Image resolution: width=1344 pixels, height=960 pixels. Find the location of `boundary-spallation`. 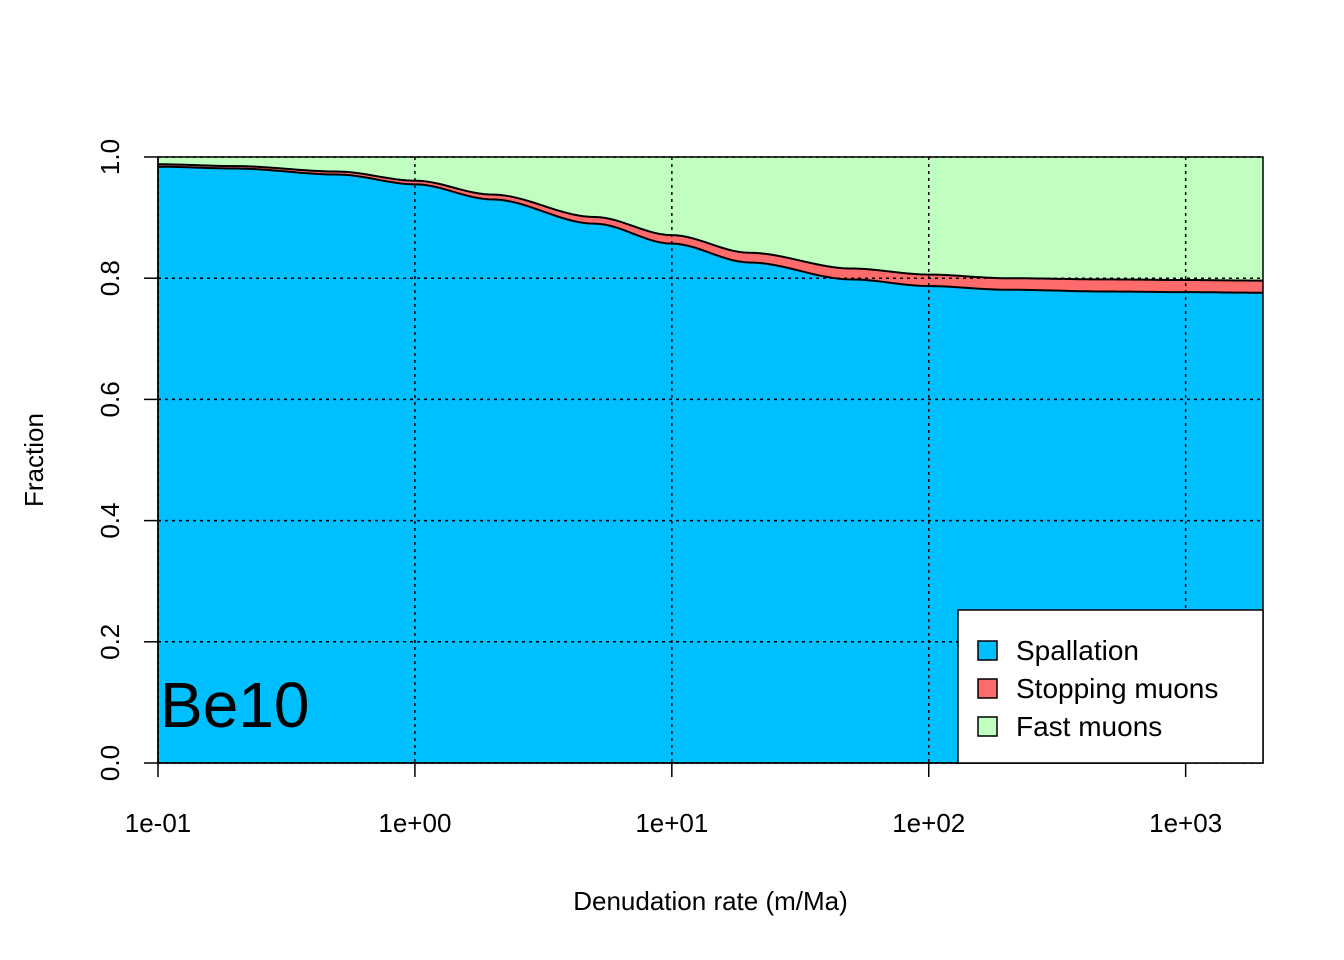

boundary-spallation is located at coordinates (710, 229).